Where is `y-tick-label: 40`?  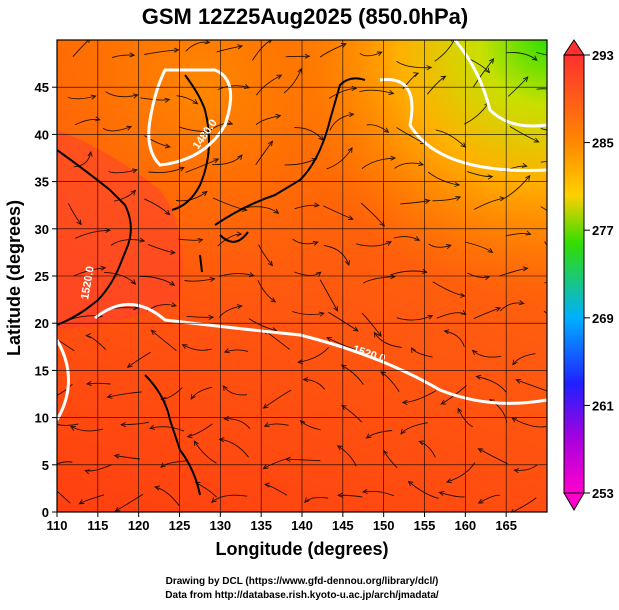
y-tick-label: 40 is located at coordinates (42, 134).